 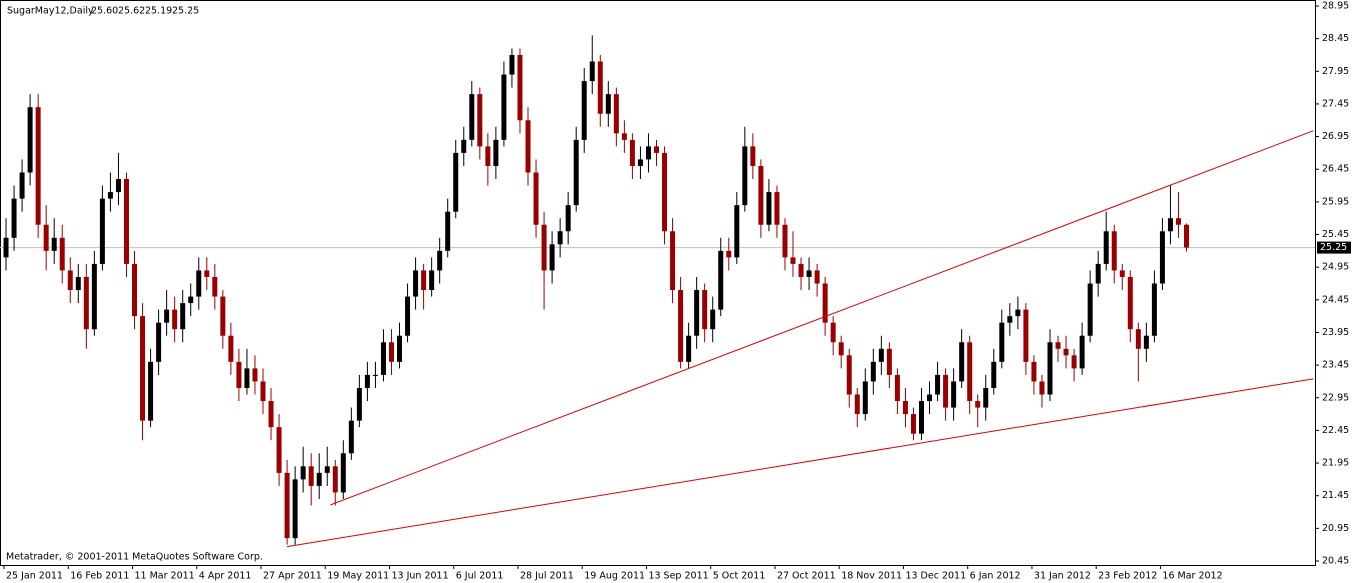 What do you see at coordinates (614, 576) in the screenshot?
I see `x-tick-label: 19 Aug 2011` at bounding box center [614, 576].